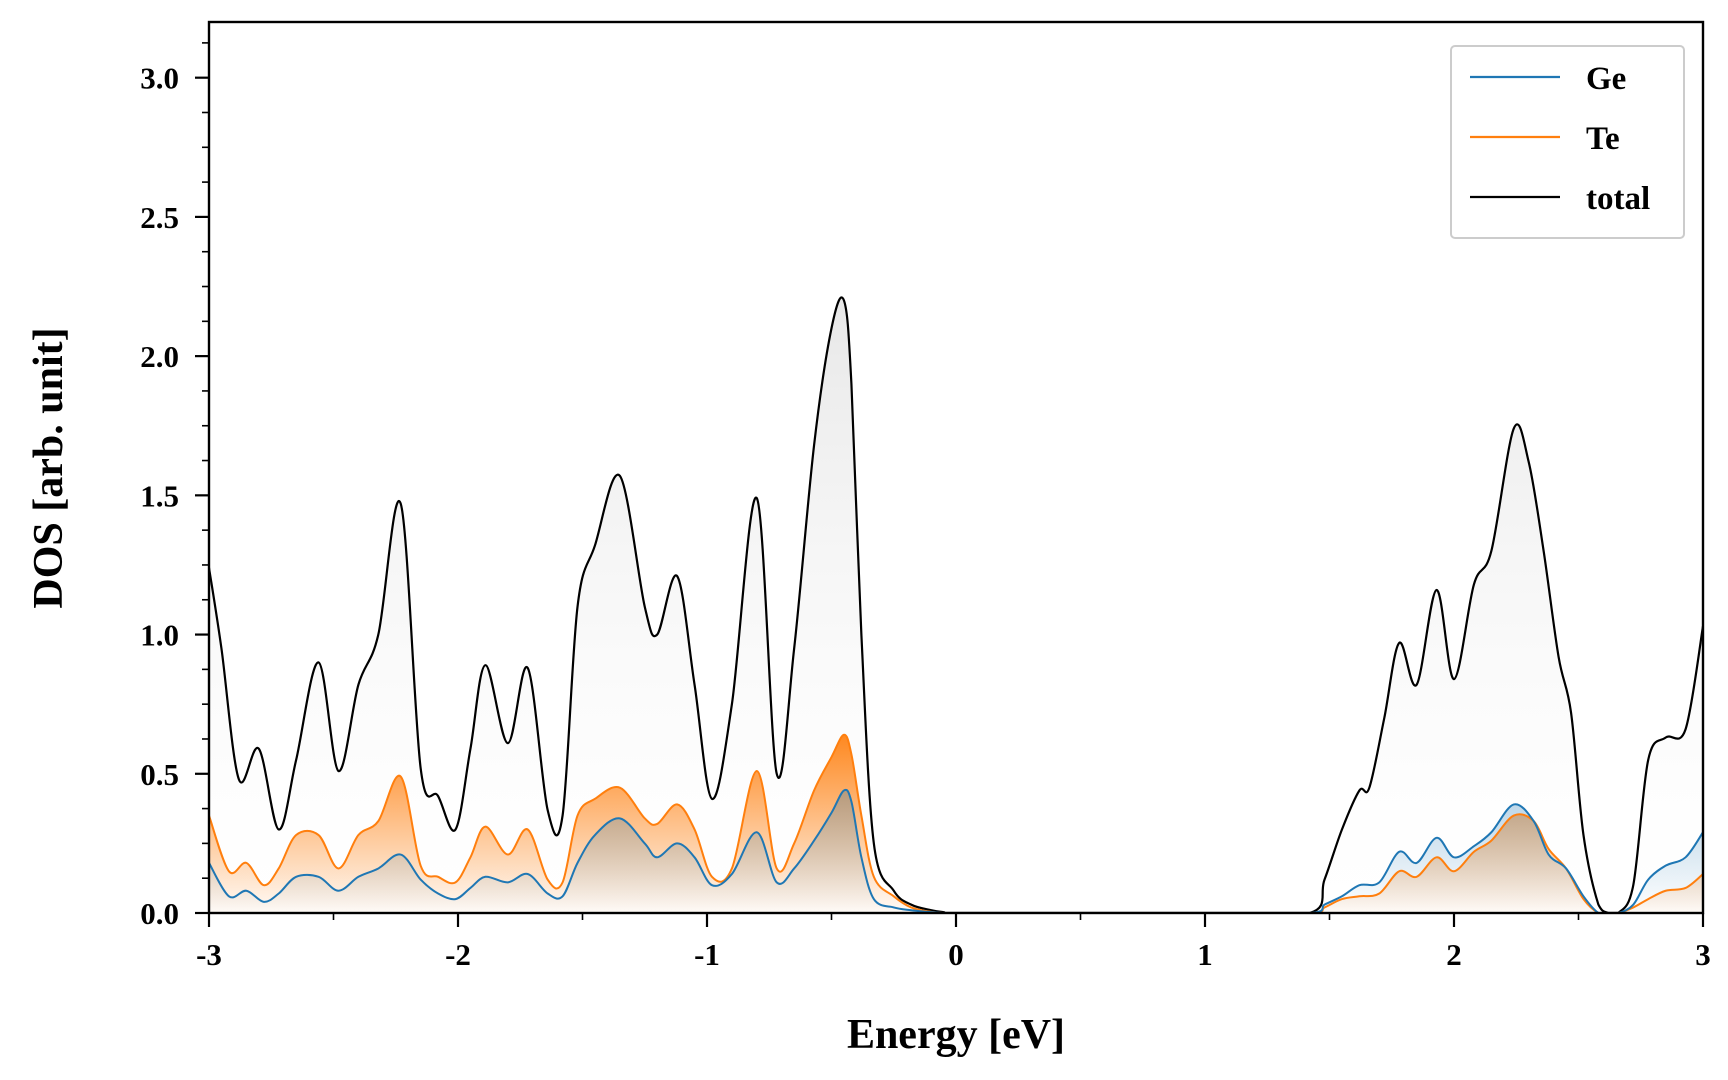  I want to click on y-tick-label: 0.0, so click(159, 913).